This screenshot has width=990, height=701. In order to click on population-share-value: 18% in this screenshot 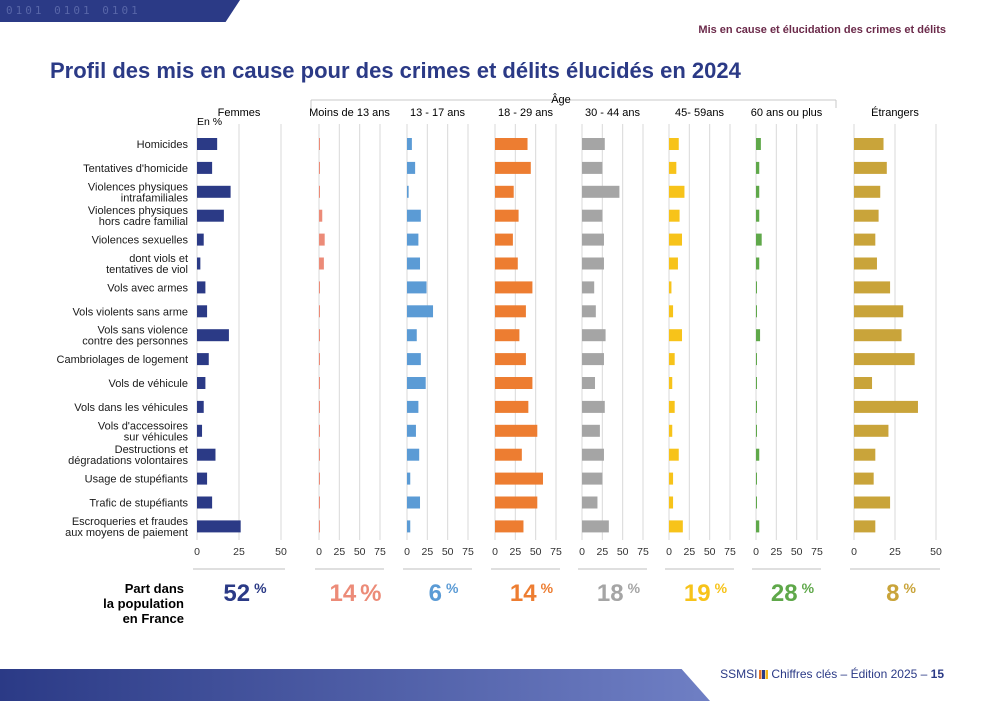, I will do `click(618, 594)`.